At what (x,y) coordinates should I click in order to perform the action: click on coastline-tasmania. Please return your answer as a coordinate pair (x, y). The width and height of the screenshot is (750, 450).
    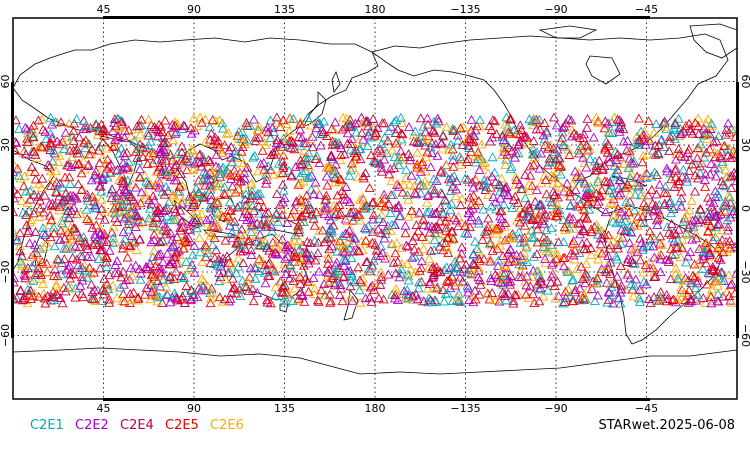
    Looking at the image, I should click on (284, 308).